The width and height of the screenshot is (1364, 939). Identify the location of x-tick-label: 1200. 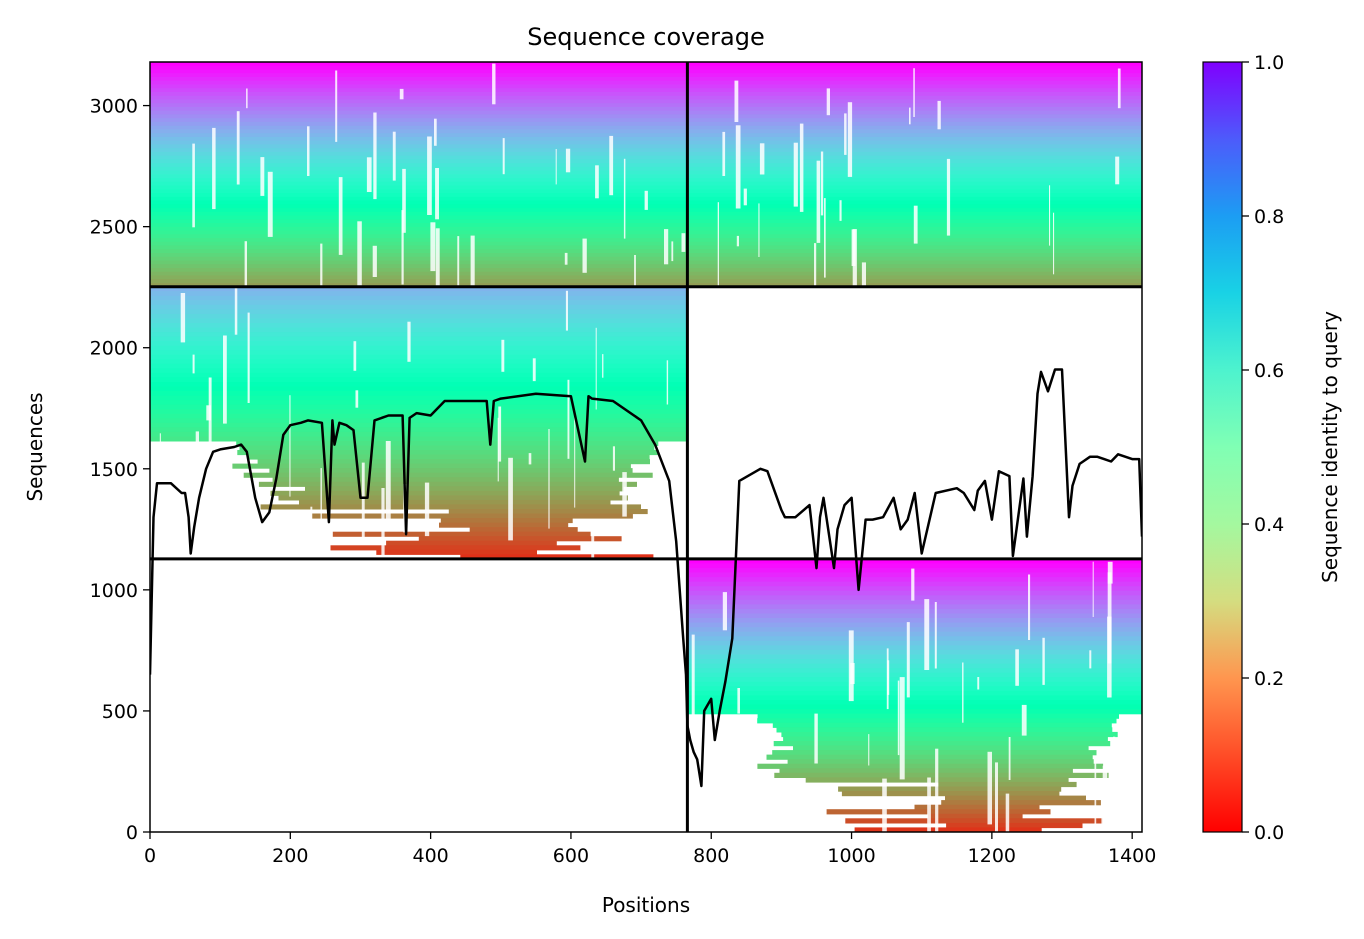
(992, 856).